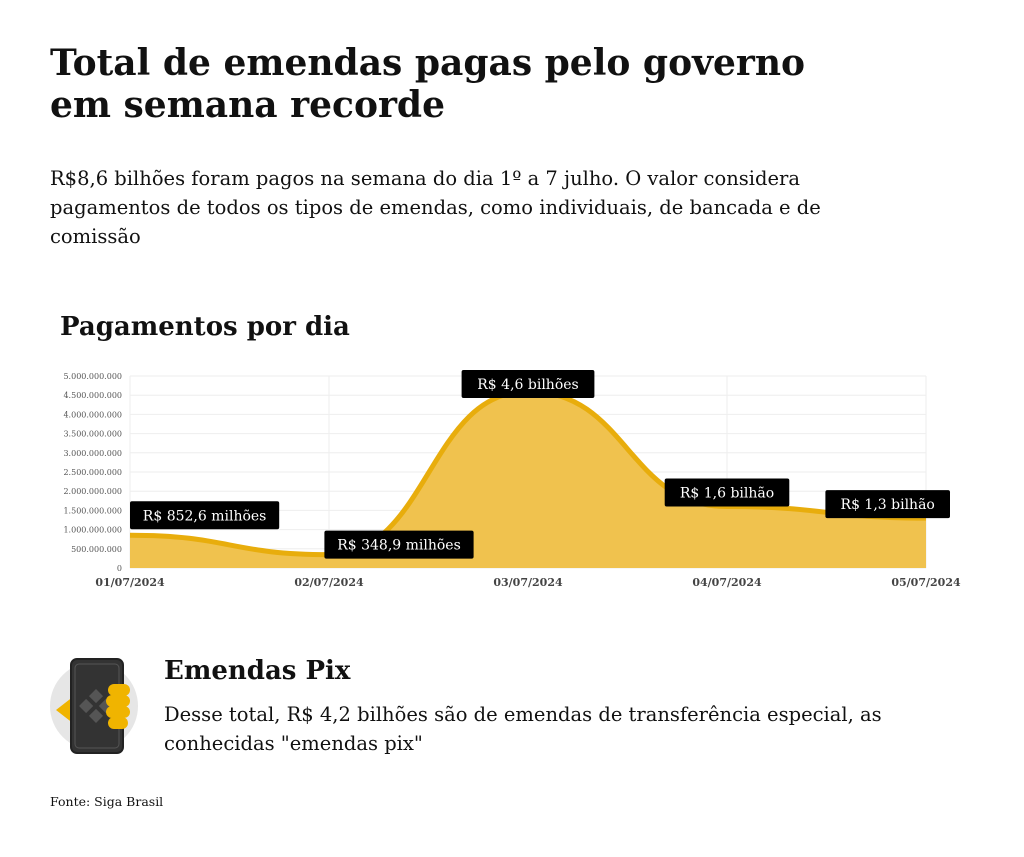 The image size is (1024, 857). What do you see at coordinates (119, 568) in the screenshot?
I see `y-tick-label: 0` at bounding box center [119, 568].